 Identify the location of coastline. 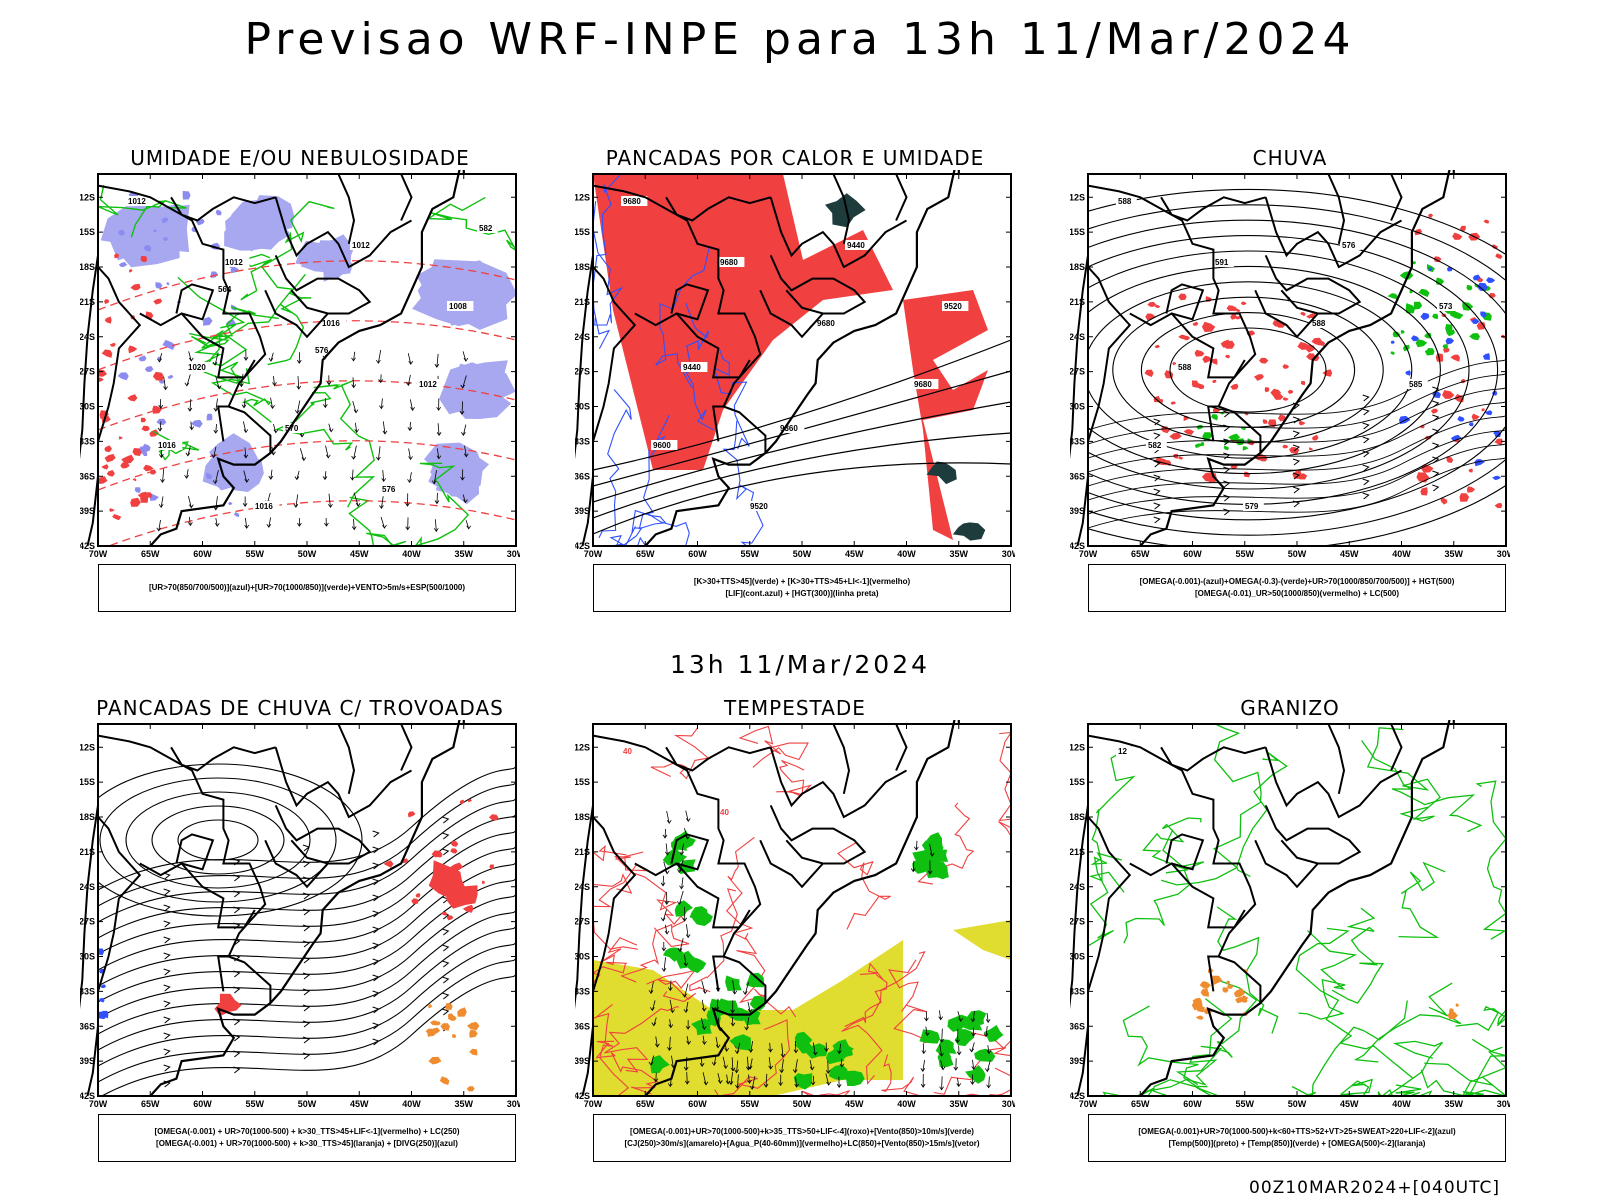
(307, 358).